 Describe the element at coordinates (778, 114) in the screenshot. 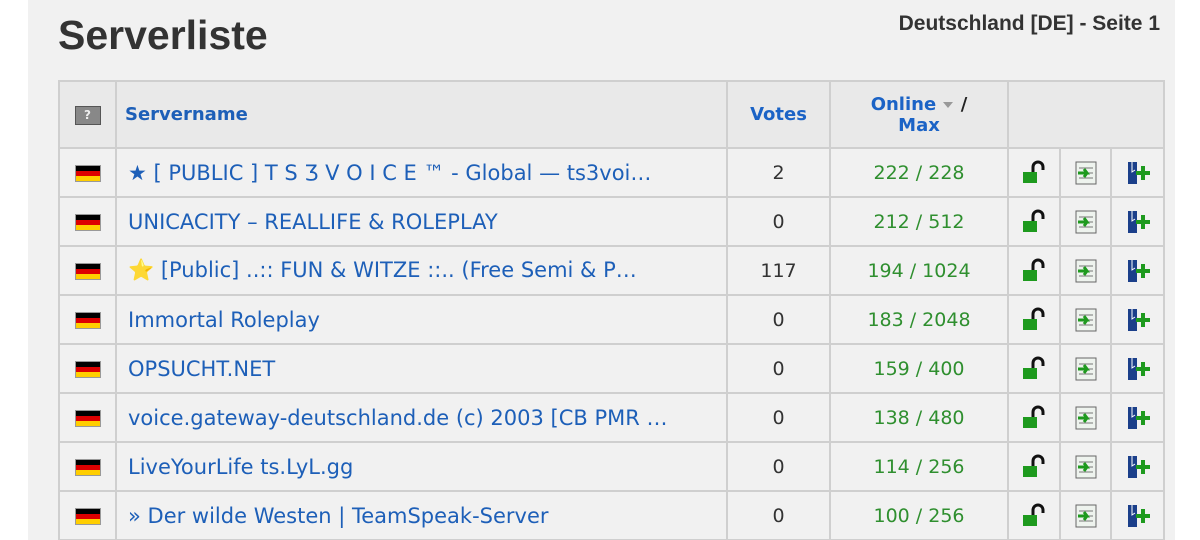

I see `votes-header: Votes` at that location.